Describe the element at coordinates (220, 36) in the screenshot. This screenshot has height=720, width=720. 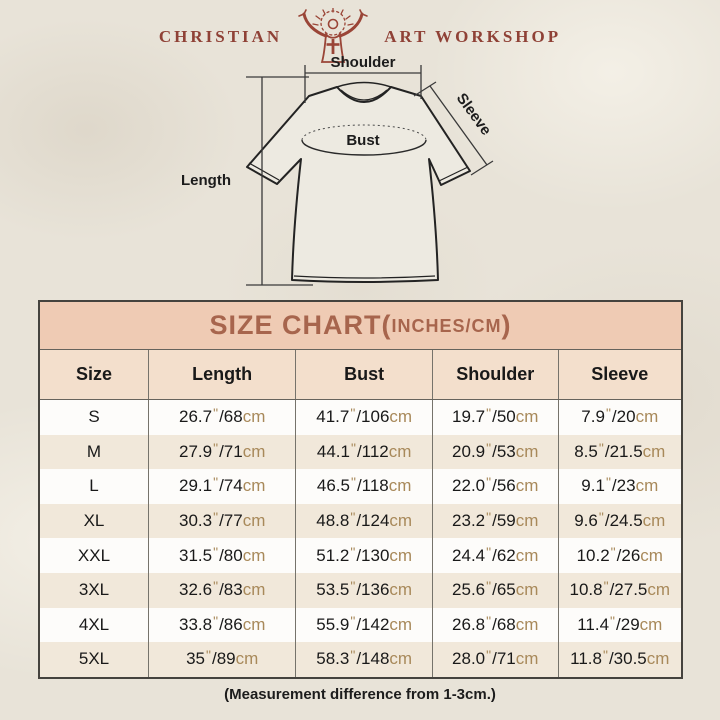
I see `brand-name-left: CHRISTIAN` at that location.